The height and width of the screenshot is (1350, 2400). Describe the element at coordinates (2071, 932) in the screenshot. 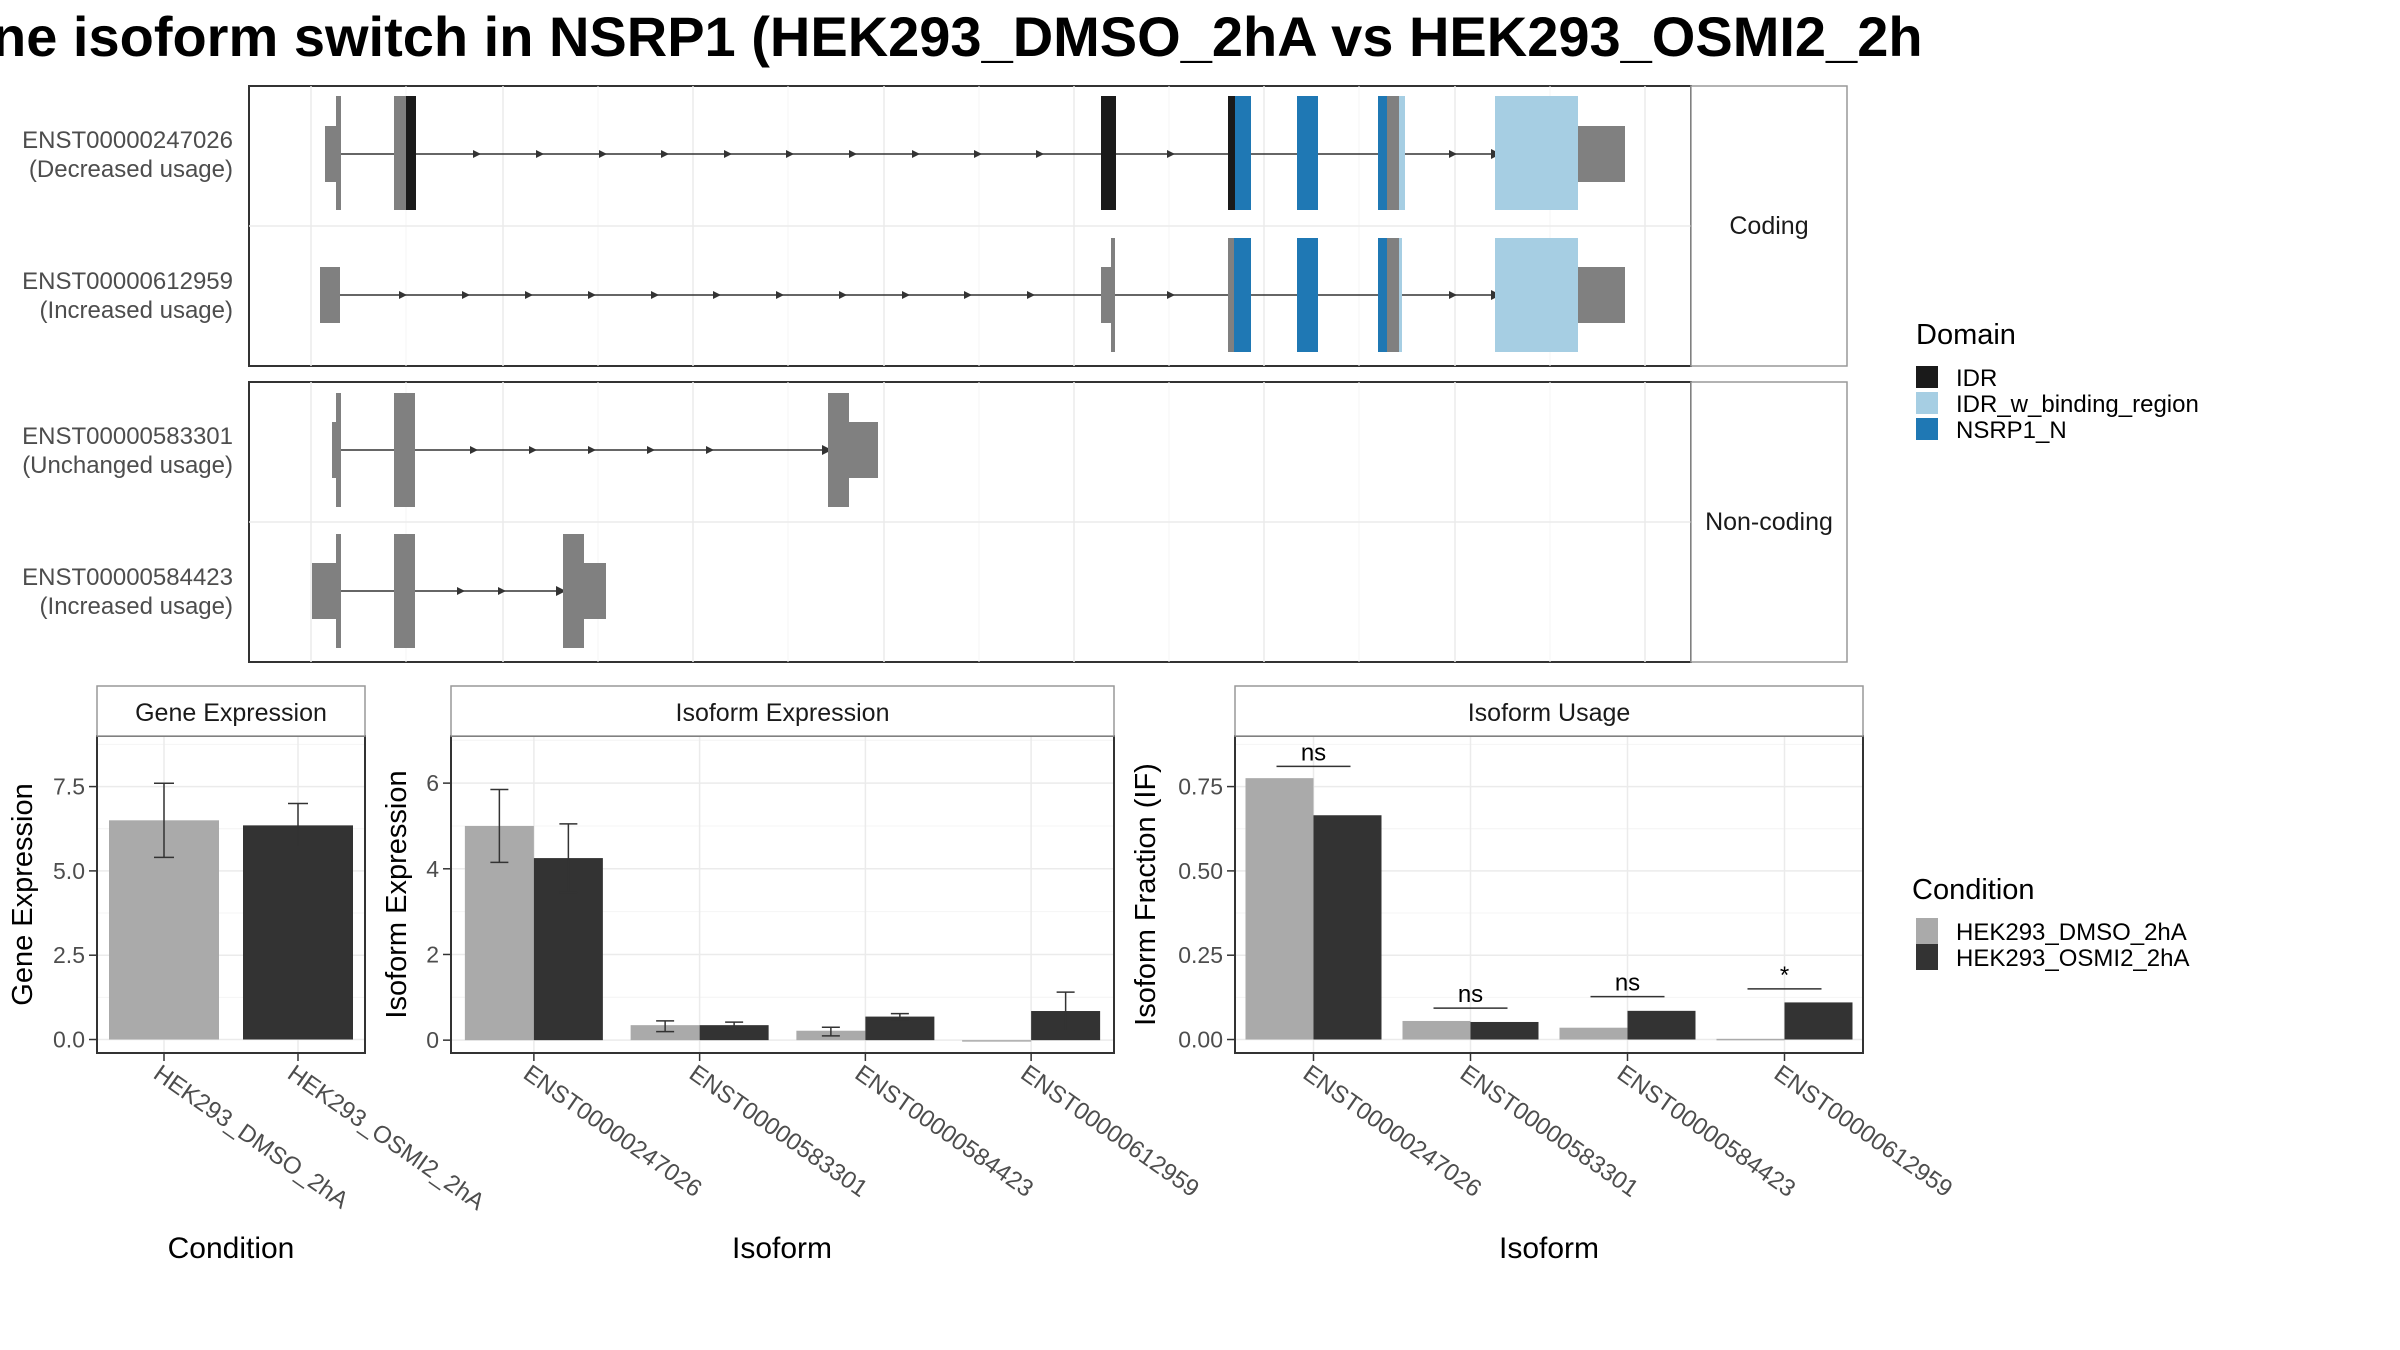

I see `legend-label-dmso: HEK293_DMSO_2hA` at that location.